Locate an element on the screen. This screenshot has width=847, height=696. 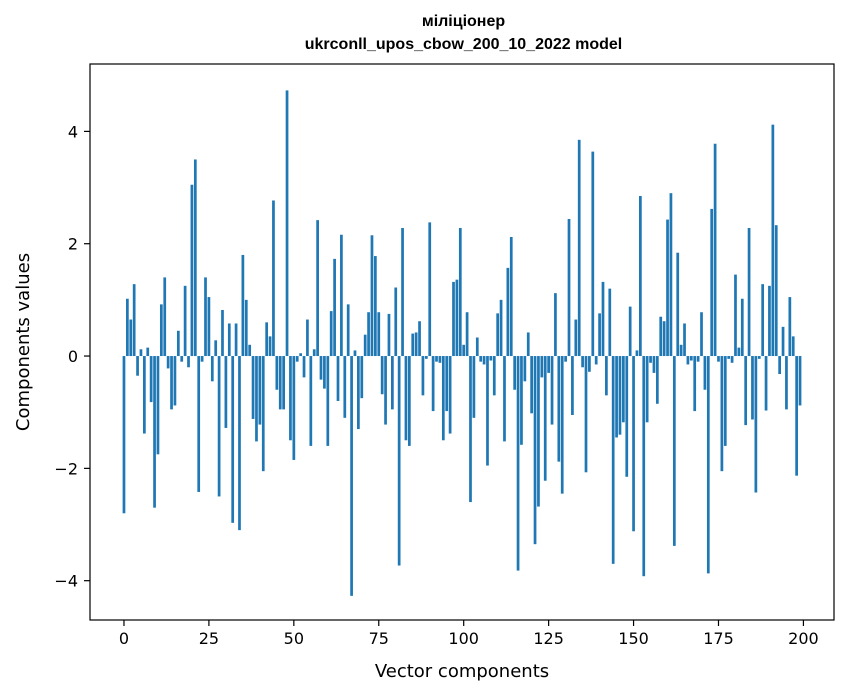
y-axis-ticks: −4 −2 0 2 4 is located at coordinates (72, 356).